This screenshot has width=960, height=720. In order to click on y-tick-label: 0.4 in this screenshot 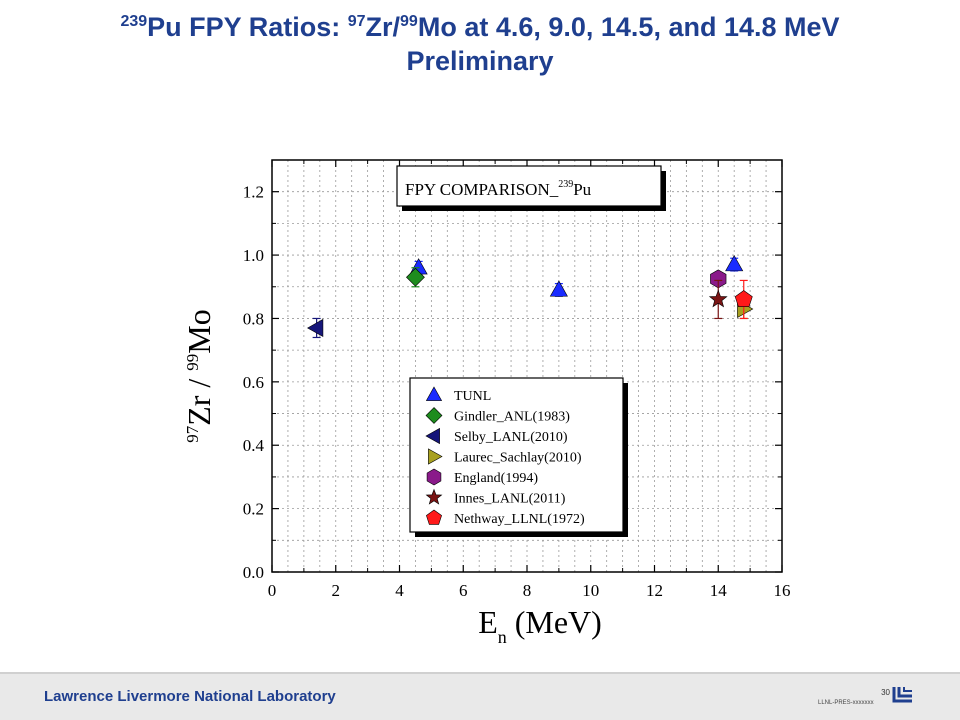, I will do `click(254, 445)`.